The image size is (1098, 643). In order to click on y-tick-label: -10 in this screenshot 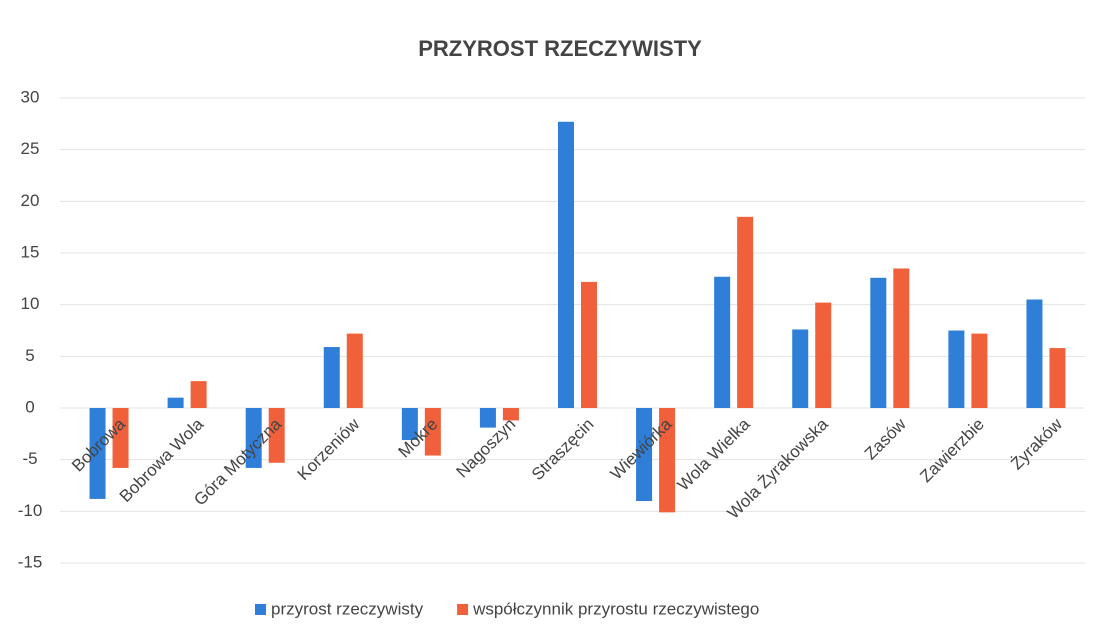, I will do `click(30, 510)`.